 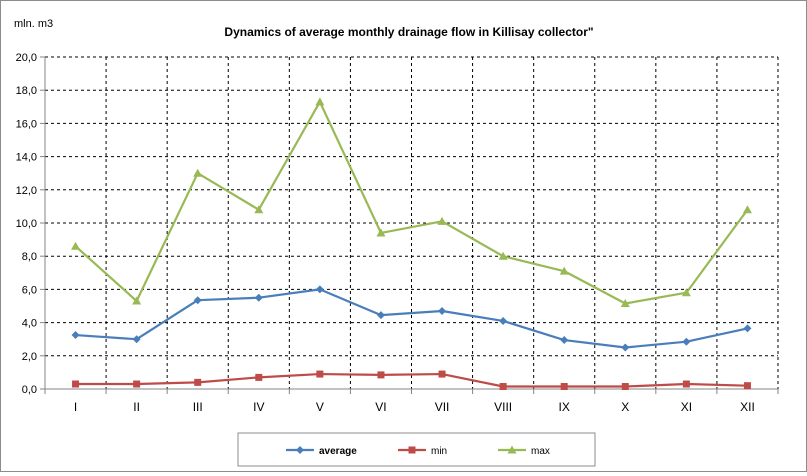 I want to click on series-min, so click(x=411, y=380).